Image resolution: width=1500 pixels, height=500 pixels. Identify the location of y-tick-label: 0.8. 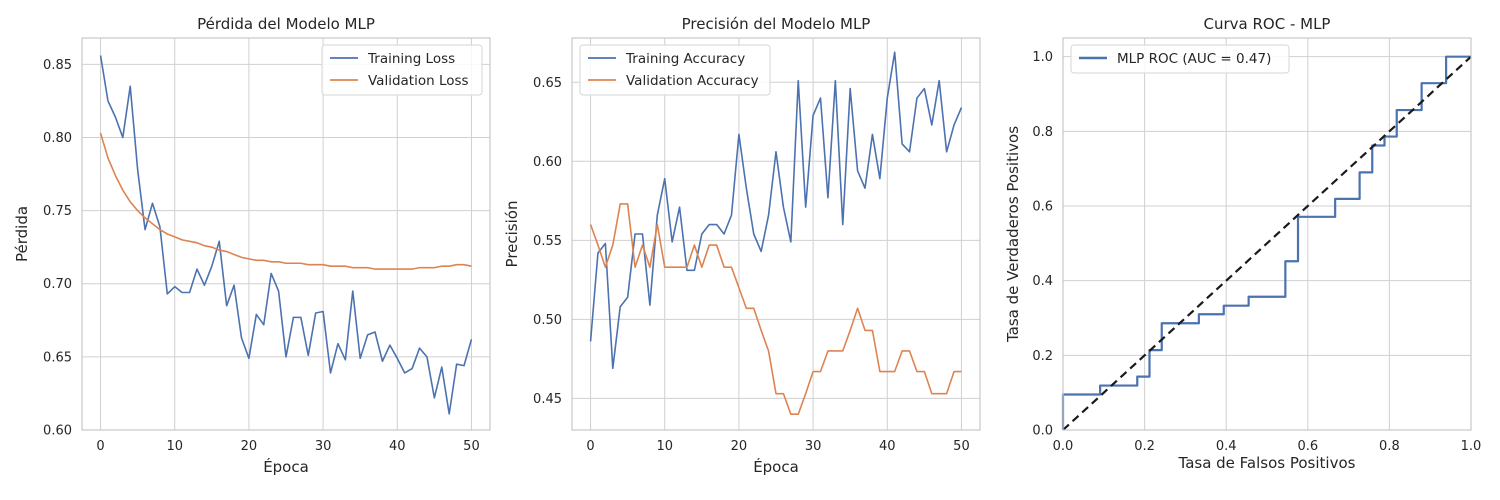
(1042, 132).